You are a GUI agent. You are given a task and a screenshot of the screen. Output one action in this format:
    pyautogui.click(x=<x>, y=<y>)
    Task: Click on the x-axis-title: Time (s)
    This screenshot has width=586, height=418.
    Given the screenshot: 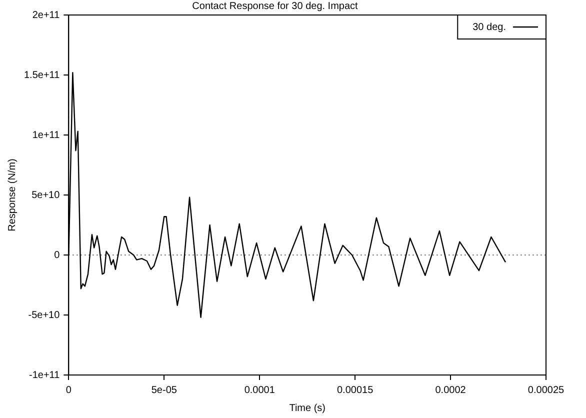 What is the action you would take?
    pyautogui.click(x=307, y=408)
    